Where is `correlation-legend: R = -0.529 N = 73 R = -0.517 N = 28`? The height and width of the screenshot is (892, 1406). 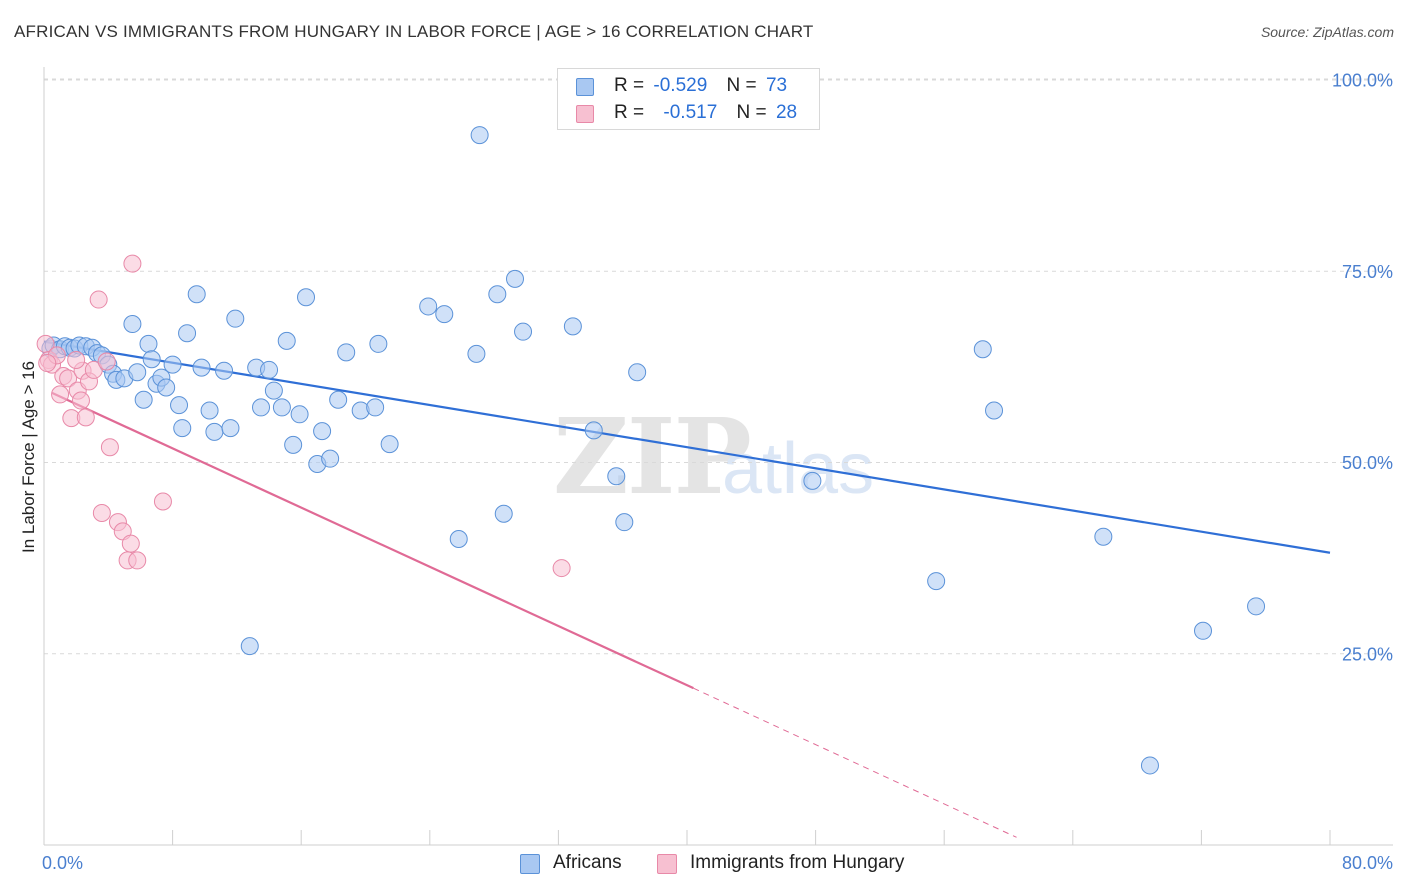
correlation-legend: R = -0.529 N = 73 R = -0.517 N = 28 is located at coordinates (688, 99).